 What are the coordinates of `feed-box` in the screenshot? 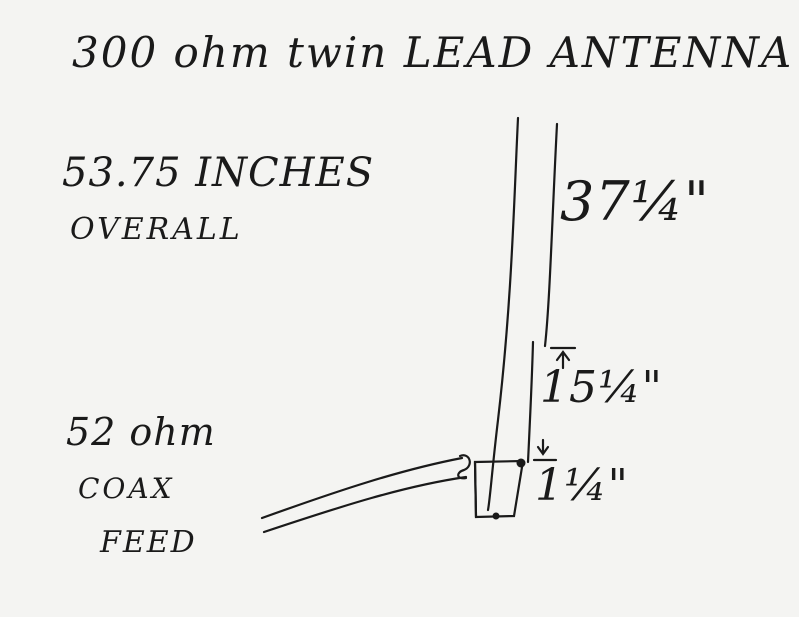 It's located at (499, 489).